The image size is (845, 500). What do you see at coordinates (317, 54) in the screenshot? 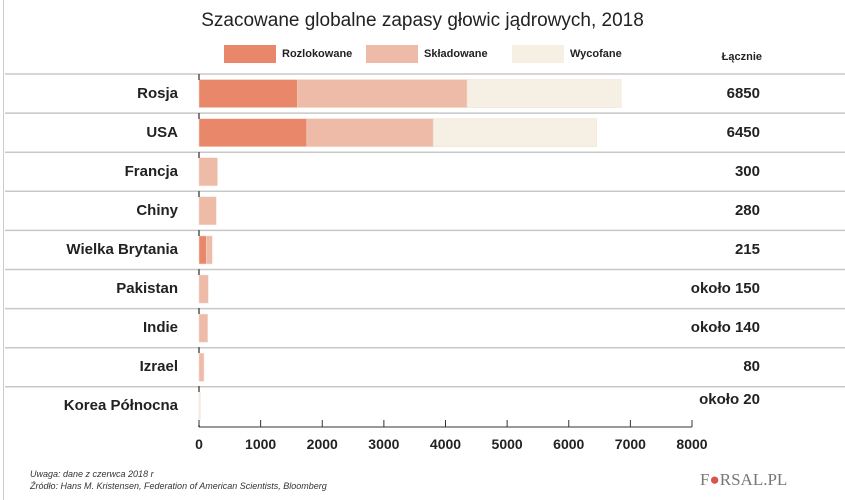
I see `legend-label: Rozlokowane` at bounding box center [317, 54].